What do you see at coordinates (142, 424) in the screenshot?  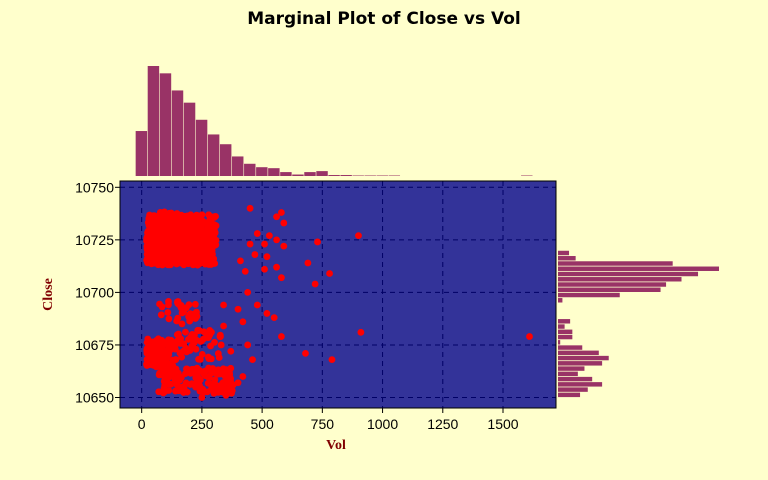 I see `x-tick-label: 0` at bounding box center [142, 424].